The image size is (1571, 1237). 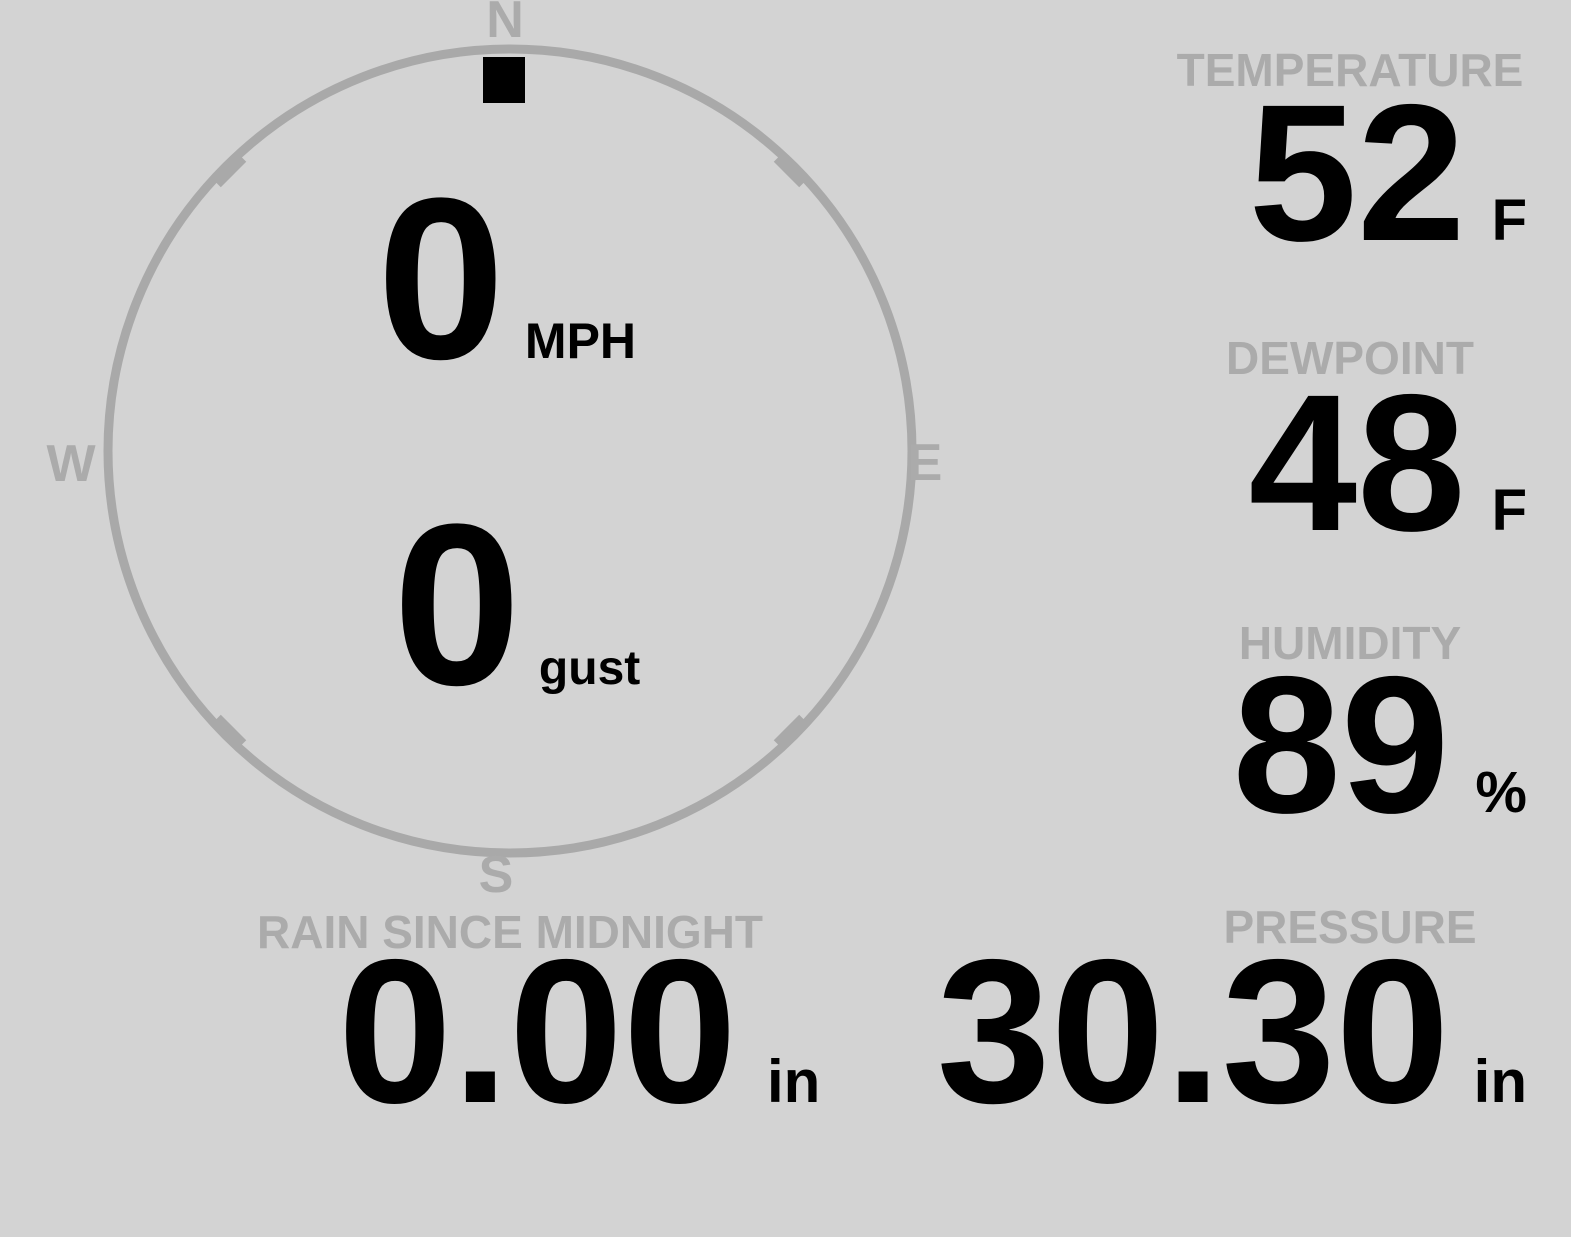 I want to click on pressure-unit: in, so click(x=1500, y=1081).